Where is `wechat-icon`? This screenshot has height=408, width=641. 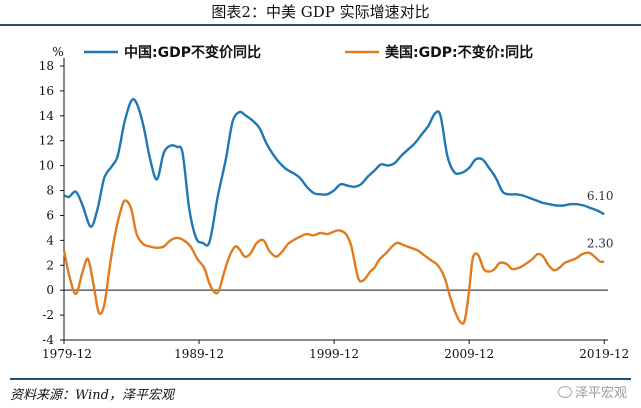 wechat-icon is located at coordinates (564, 391).